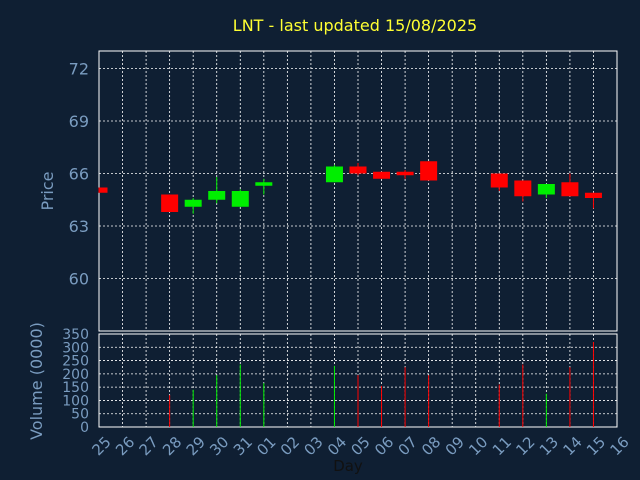 This screenshot has width=640, height=480. I want to click on price-tick-label: 63, so click(79, 226).